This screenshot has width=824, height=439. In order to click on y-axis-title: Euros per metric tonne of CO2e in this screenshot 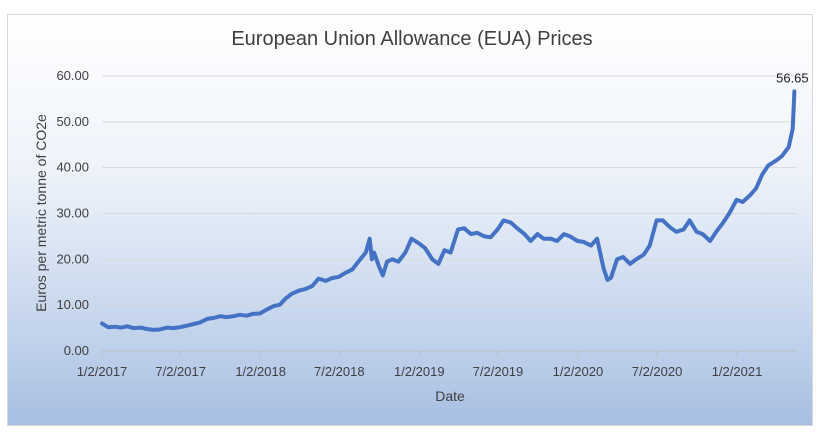, I will do `click(41, 213)`.